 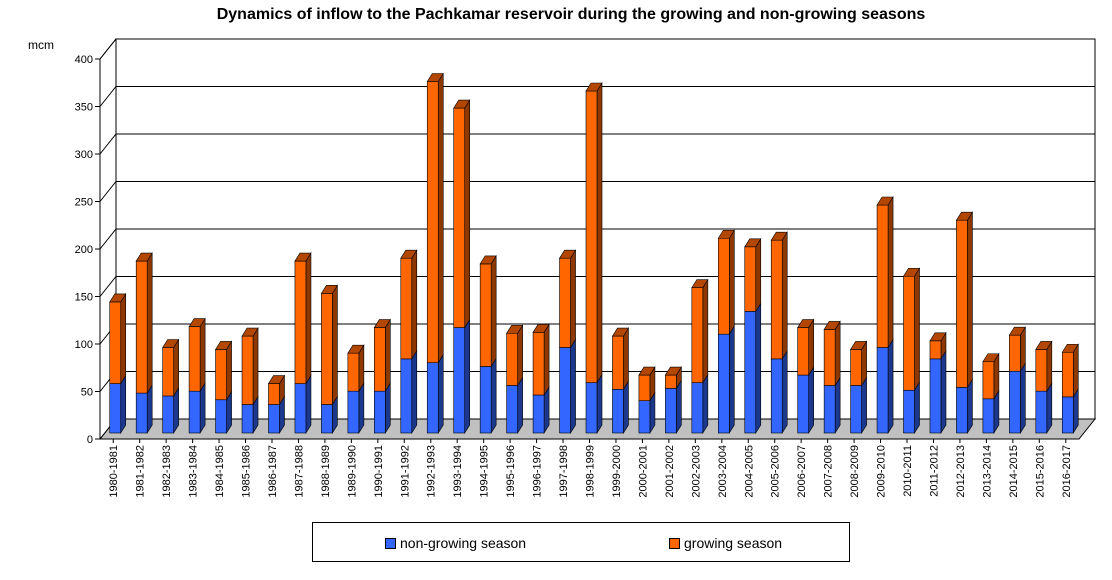 I want to click on x-tick-label: 1990-1991, so click(x=379, y=471).